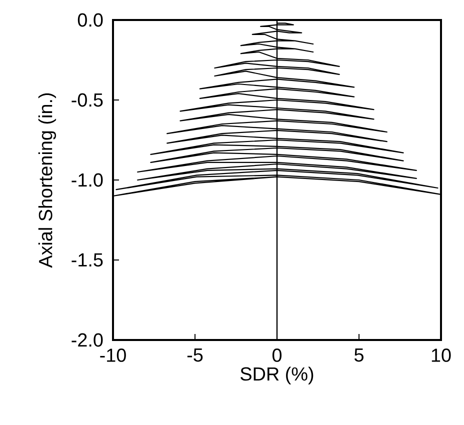  What do you see at coordinates (277, 355) in the screenshot?
I see `x-tick-label: 0` at bounding box center [277, 355].